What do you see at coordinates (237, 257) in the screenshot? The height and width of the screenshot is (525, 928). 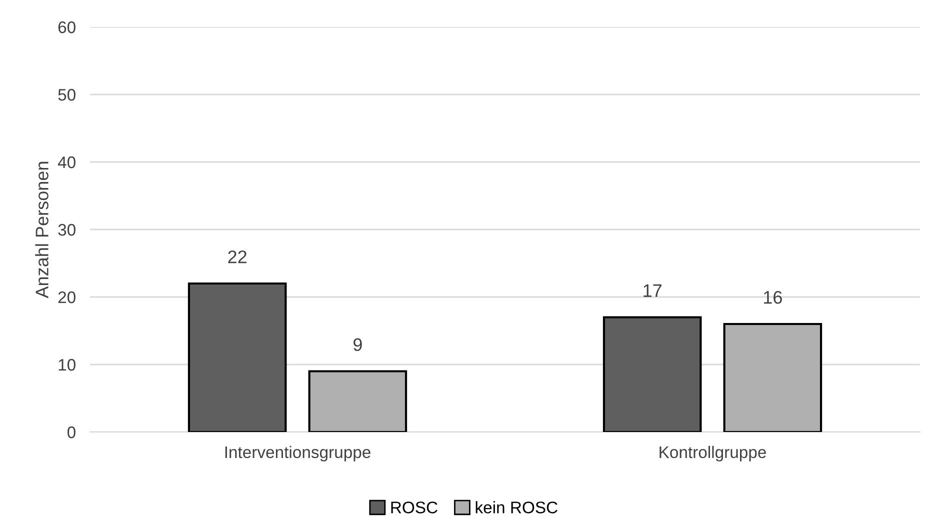 I see `data-label: 22` at bounding box center [237, 257].